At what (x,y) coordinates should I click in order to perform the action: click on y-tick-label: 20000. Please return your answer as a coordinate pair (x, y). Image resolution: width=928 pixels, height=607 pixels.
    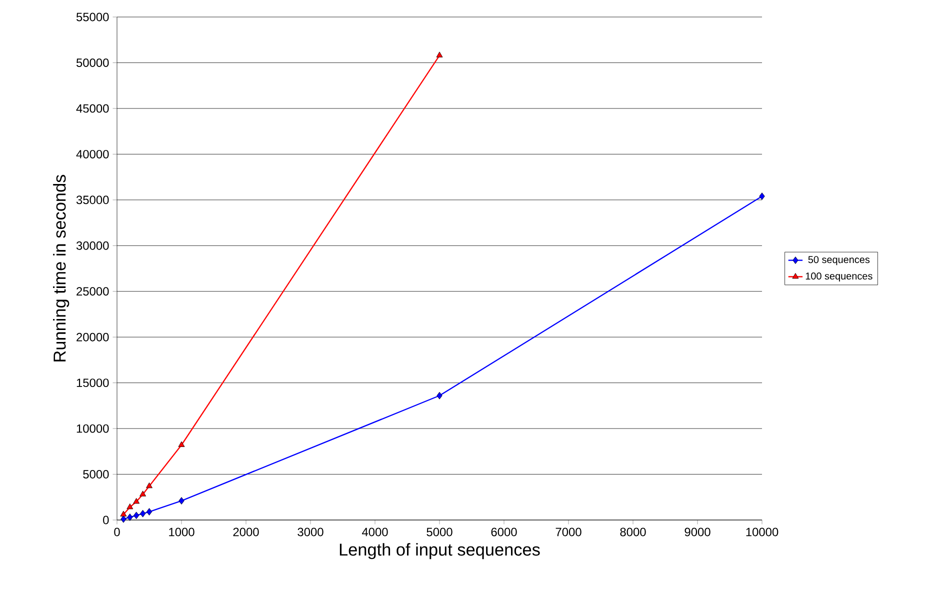
    Looking at the image, I should click on (92, 337).